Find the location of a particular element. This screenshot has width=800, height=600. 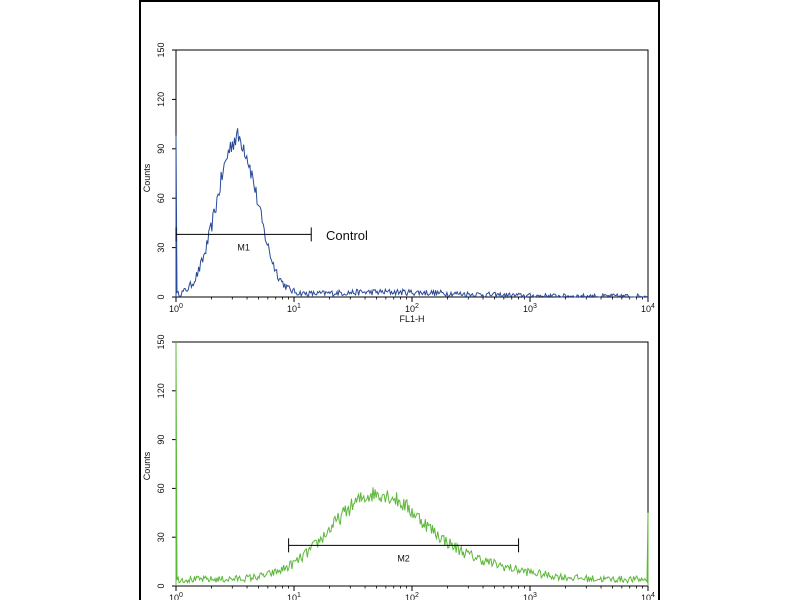

gate-label: M2 is located at coordinates (403, 558).